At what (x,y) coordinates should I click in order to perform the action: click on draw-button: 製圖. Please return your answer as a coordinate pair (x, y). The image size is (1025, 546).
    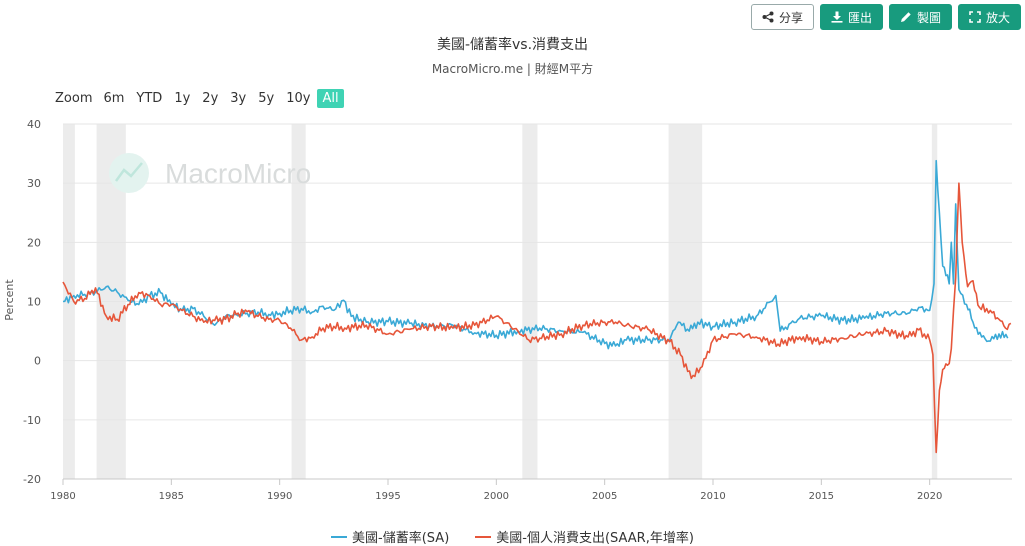
    Looking at the image, I should click on (920, 17).